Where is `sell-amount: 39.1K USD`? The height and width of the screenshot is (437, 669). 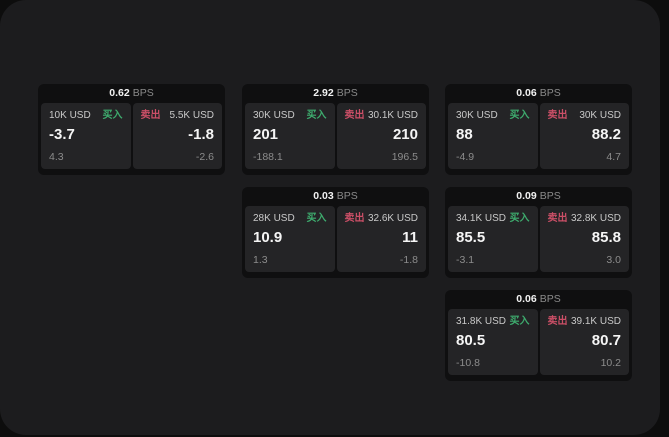
sell-amount: 39.1K USD is located at coordinates (595, 321).